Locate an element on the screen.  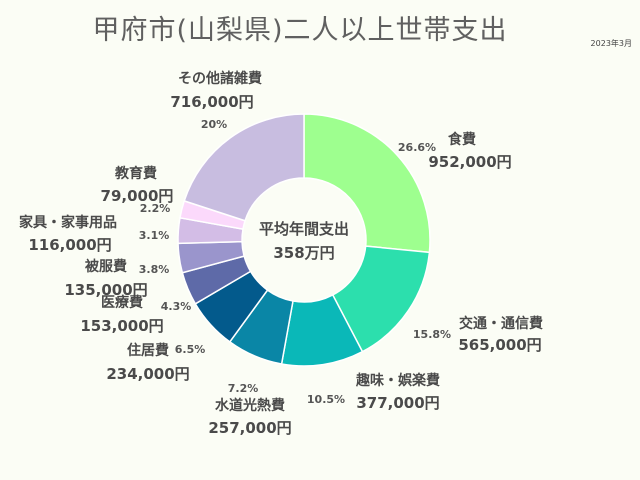
slice-label-value: 952,000円 is located at coordinates (469, 162).